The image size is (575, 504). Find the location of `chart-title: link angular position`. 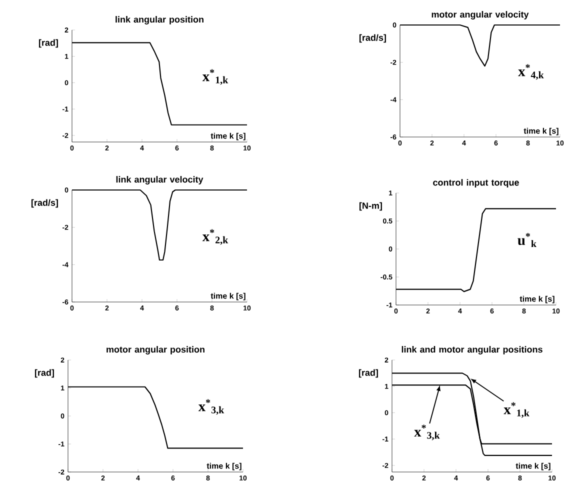

chart-title: link angular position is located at coordinates (160, 20).